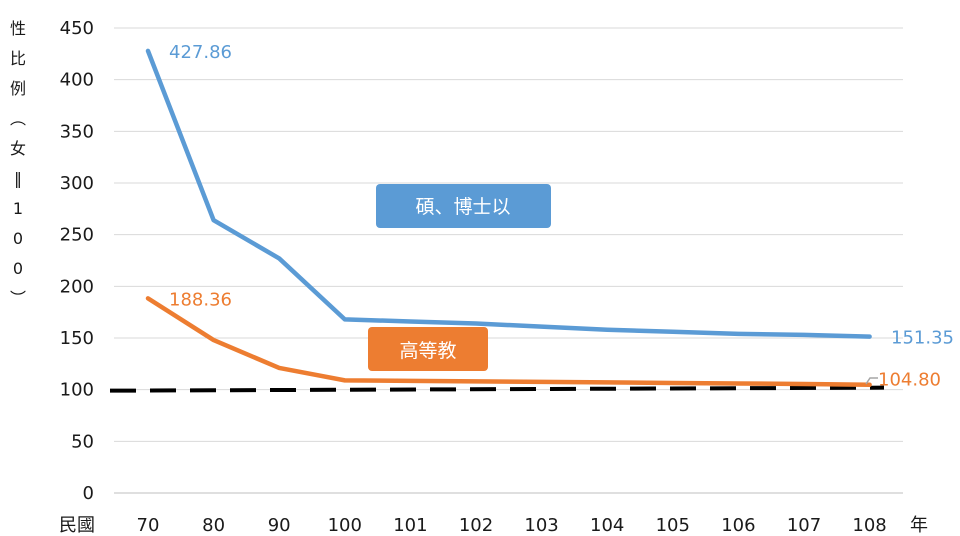 The image size is (960, 536). Describe the element at coordinates (77, 235) in the screenshot. I see `y-tick-label: 250` at that location.